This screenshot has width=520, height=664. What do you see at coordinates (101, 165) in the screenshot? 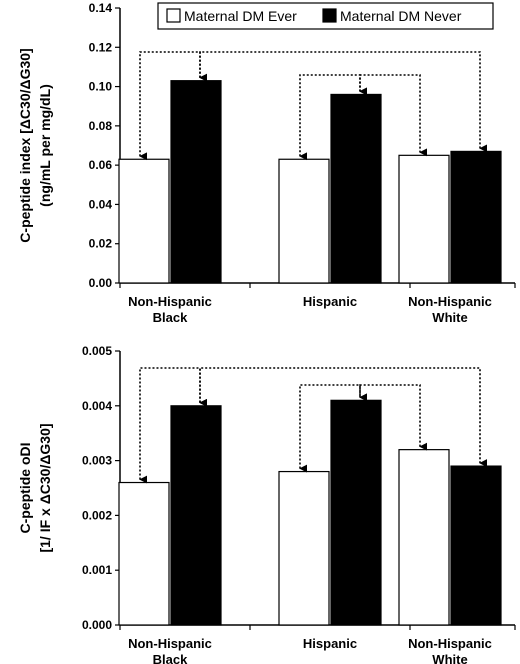
I see `y-tick-label: 0.06` at bounding box center [101, 165].